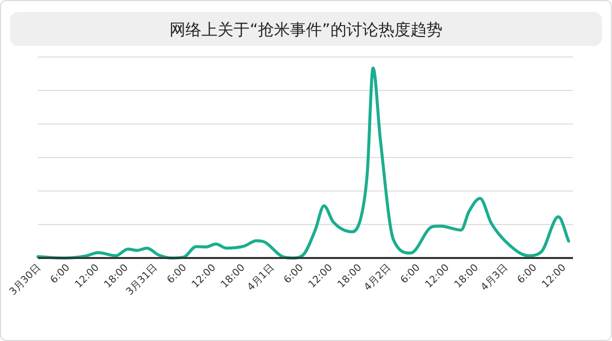 The image size is (612, 341). I want to click on x-tick-label: 4月2日, so click(378, 278).